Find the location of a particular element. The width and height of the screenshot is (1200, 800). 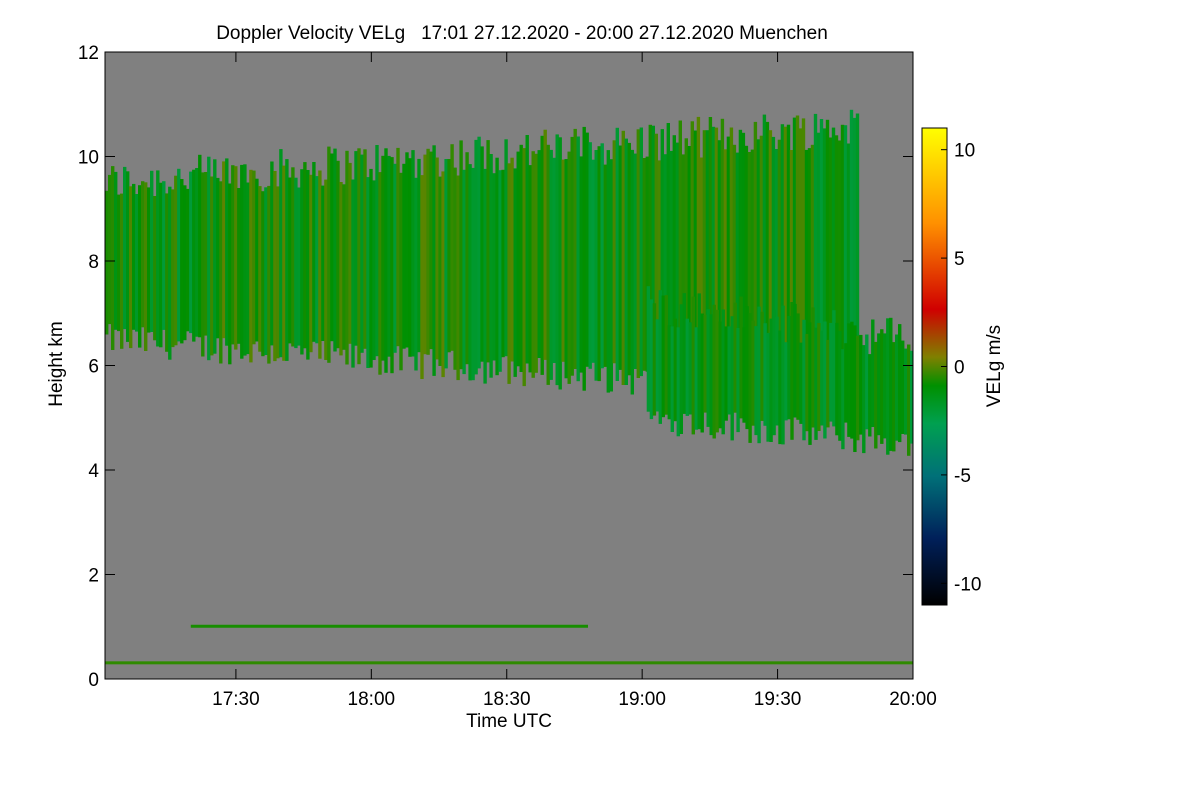

colorbar-tick-label: 10 is located at coordinates (964, 151).